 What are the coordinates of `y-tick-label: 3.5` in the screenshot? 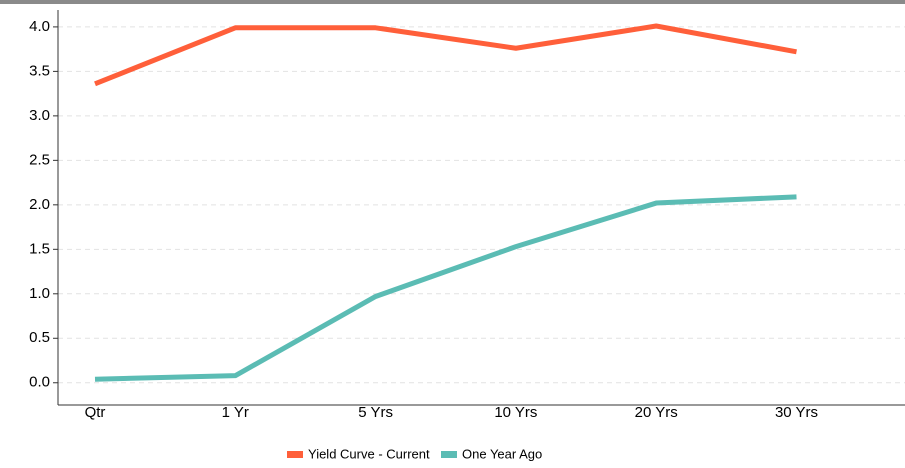 It's located at (39, 70).